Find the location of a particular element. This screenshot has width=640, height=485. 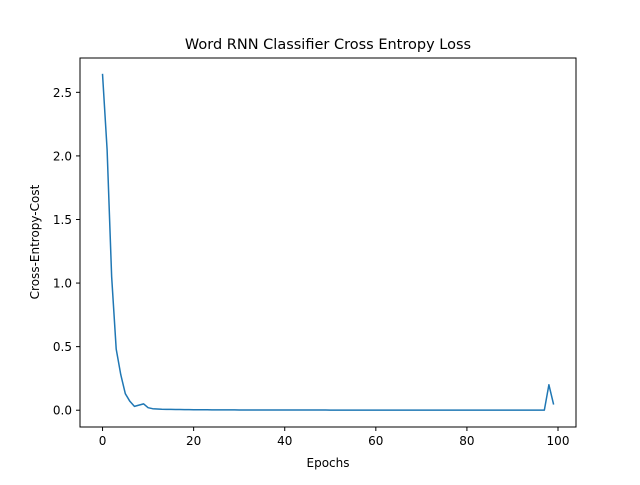

x-tick-label: 80 is located at coordinates (466, 441).